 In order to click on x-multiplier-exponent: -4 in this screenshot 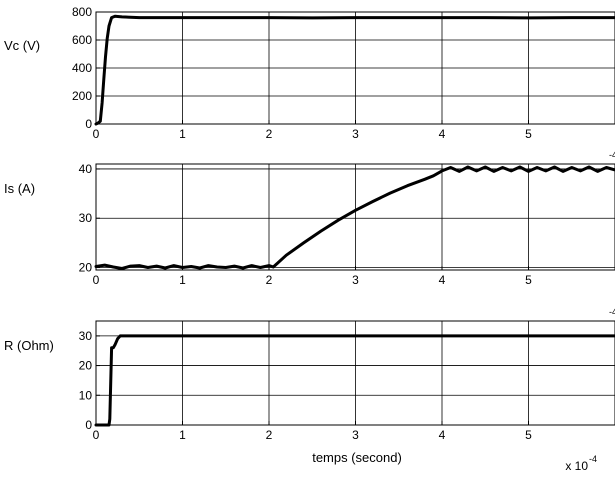, I will do `click(593, 459)`.